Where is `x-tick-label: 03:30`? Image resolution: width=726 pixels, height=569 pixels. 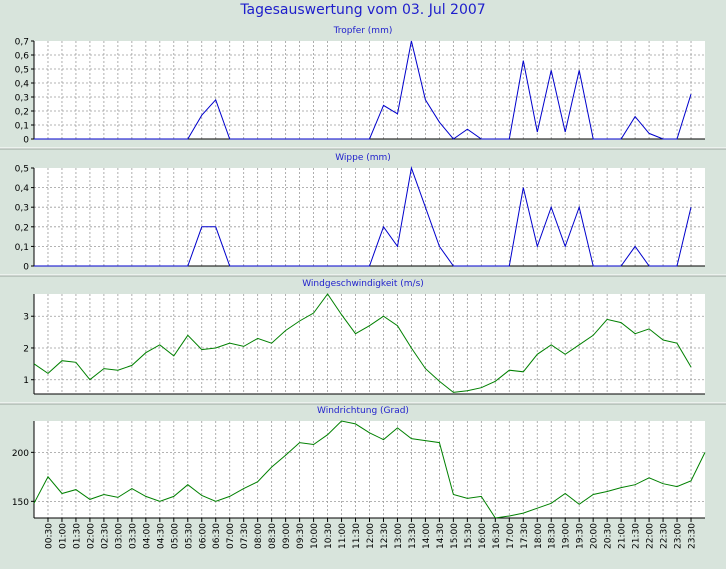 x-tick-label: 03:30 is located at coordinates (133, 536).